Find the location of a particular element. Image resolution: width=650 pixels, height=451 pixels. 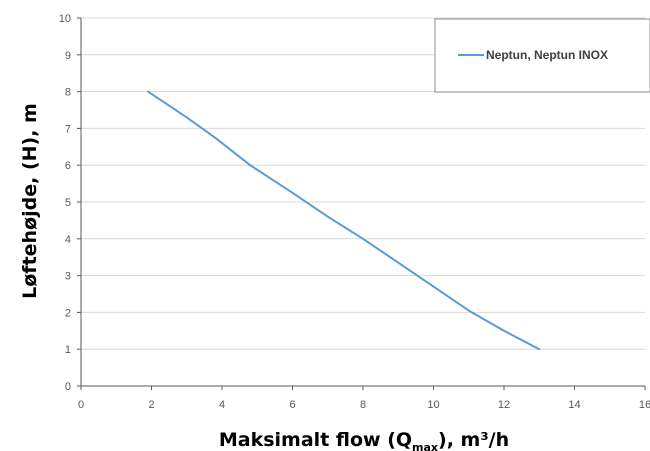

y-tick-label: 4 is located at coordinates (68, 240).